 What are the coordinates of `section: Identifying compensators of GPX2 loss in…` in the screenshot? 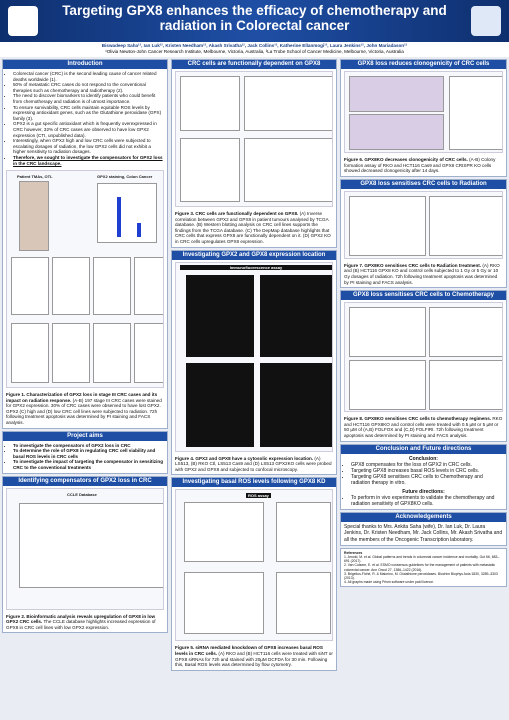 It's located at (85, 554).